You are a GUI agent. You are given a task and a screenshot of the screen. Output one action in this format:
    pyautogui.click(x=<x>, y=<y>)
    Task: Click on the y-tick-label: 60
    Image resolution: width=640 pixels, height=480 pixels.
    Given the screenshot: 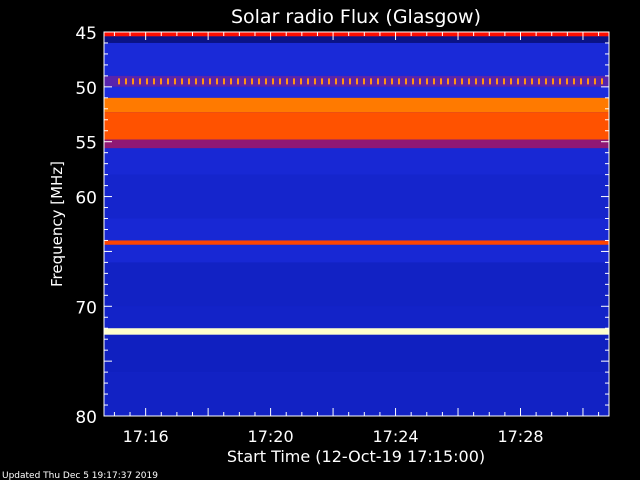 What is the action you would take?
    pyautogui.click(x=86, y=199)
    